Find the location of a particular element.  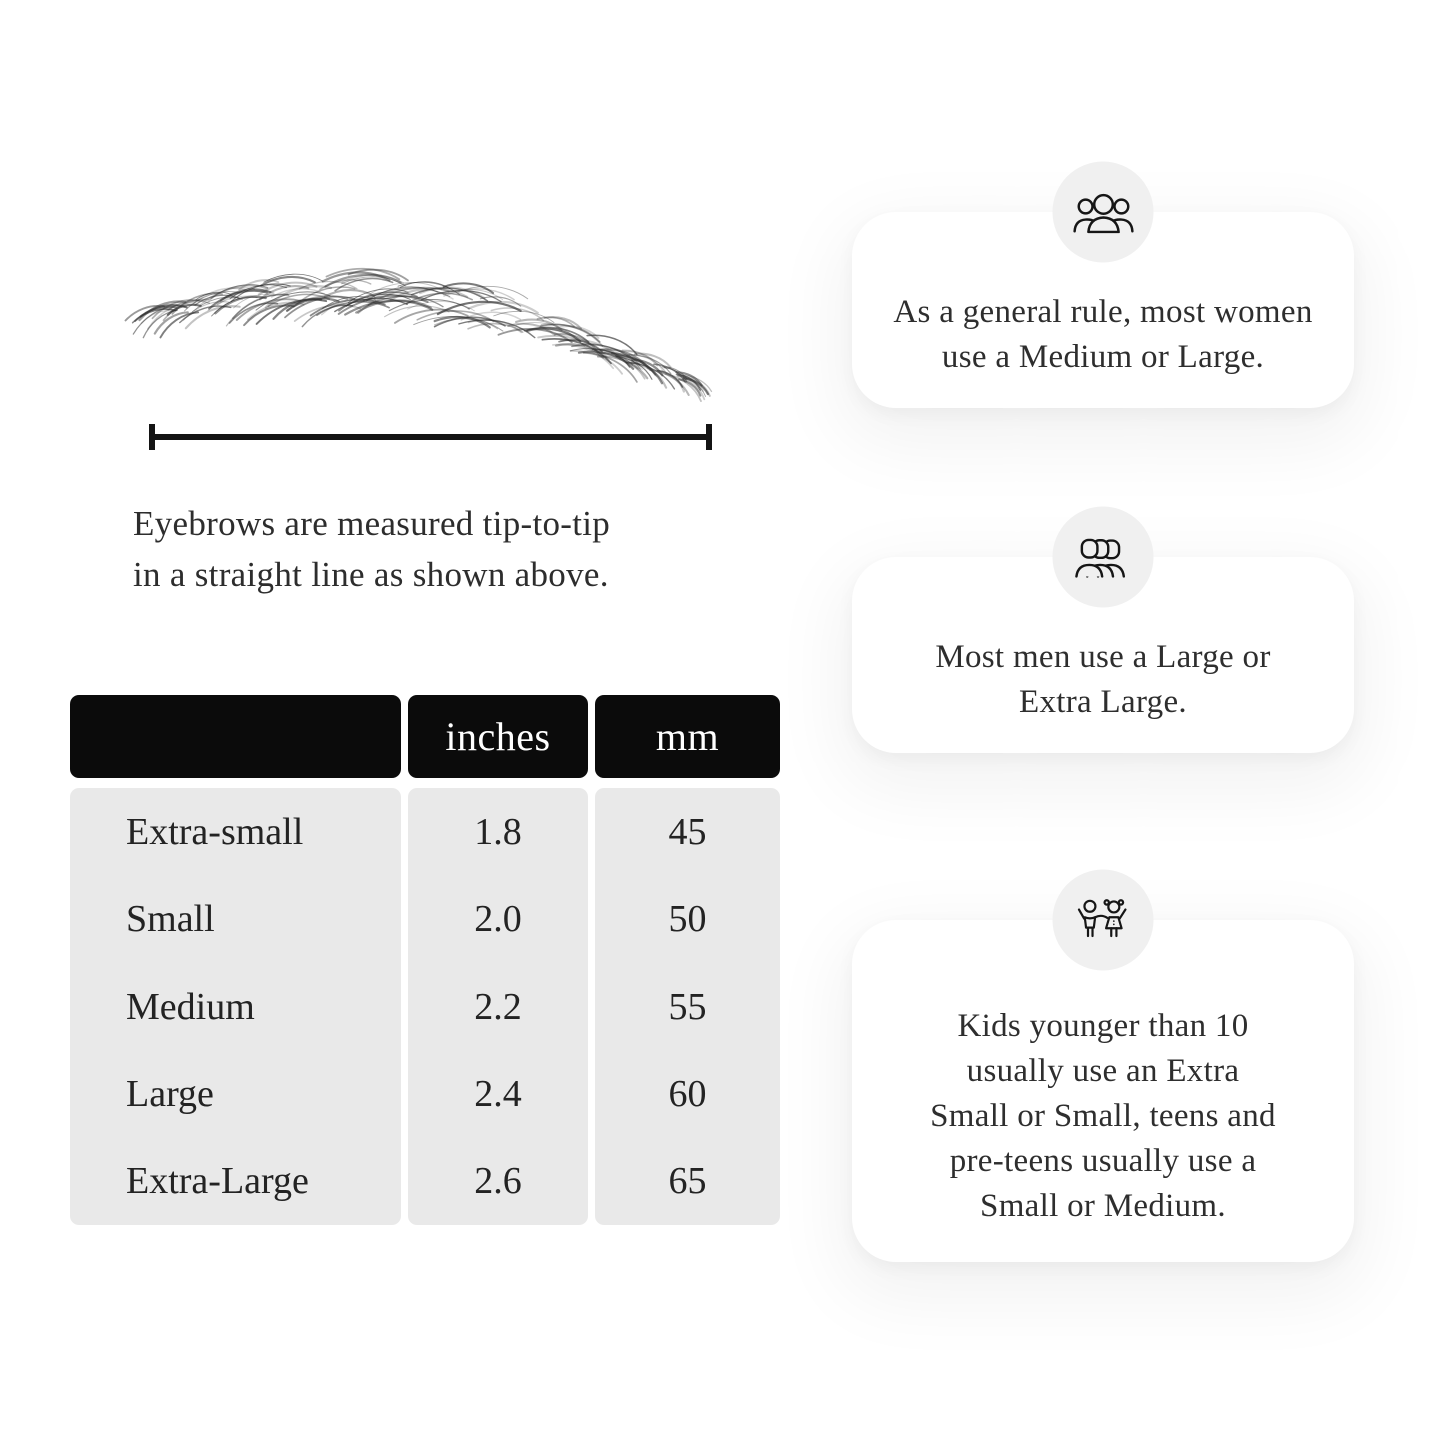

mm-column: 45 50 55 60 65 is located at coordinates (687, 1006).